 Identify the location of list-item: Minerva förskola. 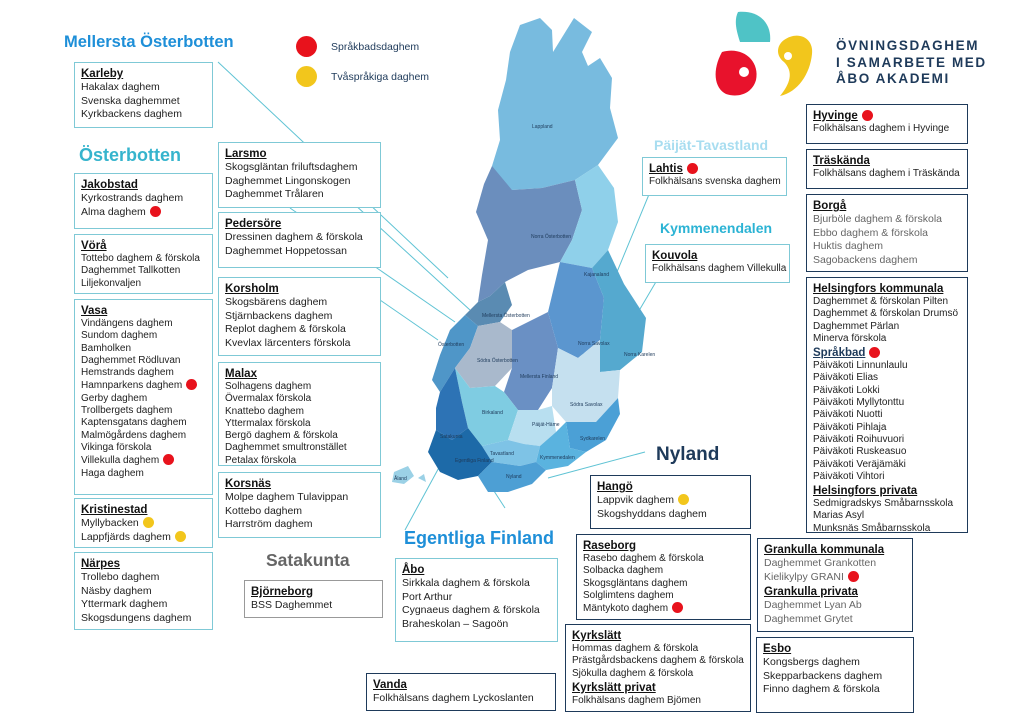
(887, 339).